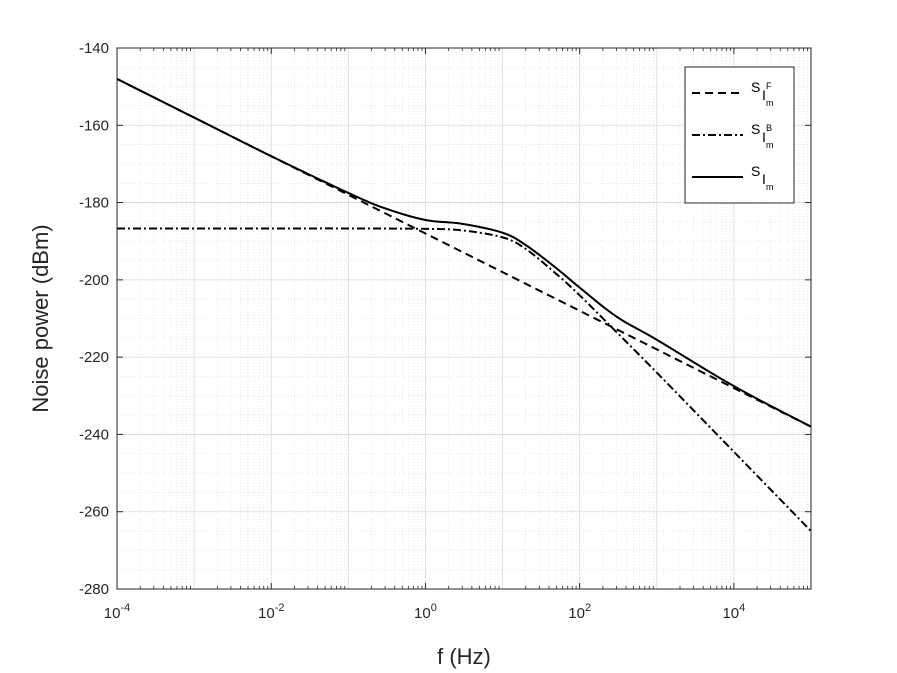  Describe the element at coordinates (464, 656) in the screenshot. I see `x-axis-label: f (Hz)` at that location.